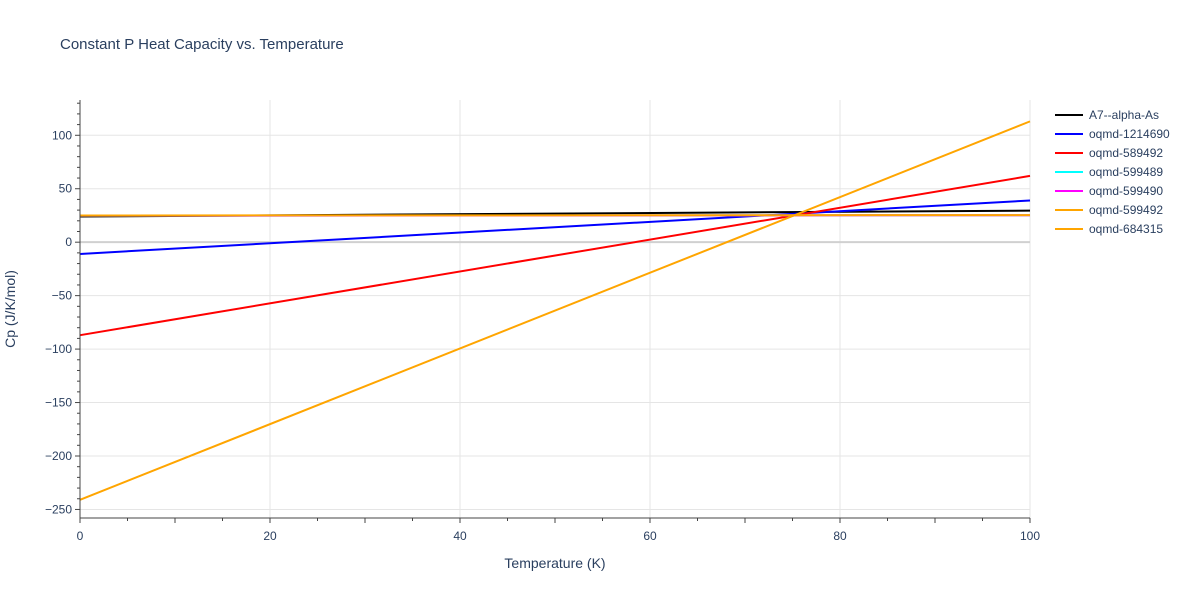  I want to click on legend-label: oqmd-1214690, so click(1129, 134).